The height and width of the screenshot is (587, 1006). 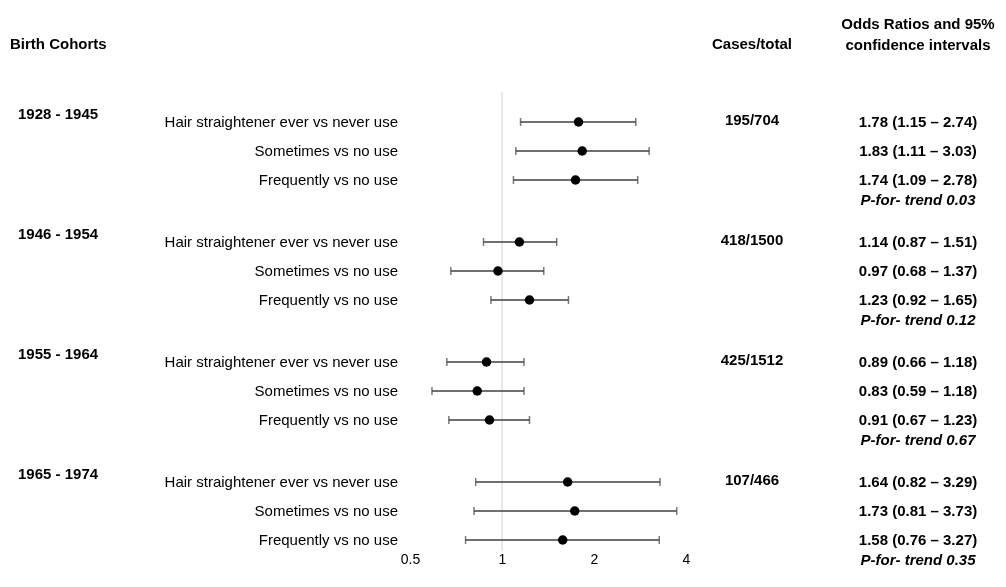 What do you see at coordinates (918, 270) in the screenshot?
I see `data-label: 0.97 (0.68 – 1.37)` at bounding box center [918, 270].